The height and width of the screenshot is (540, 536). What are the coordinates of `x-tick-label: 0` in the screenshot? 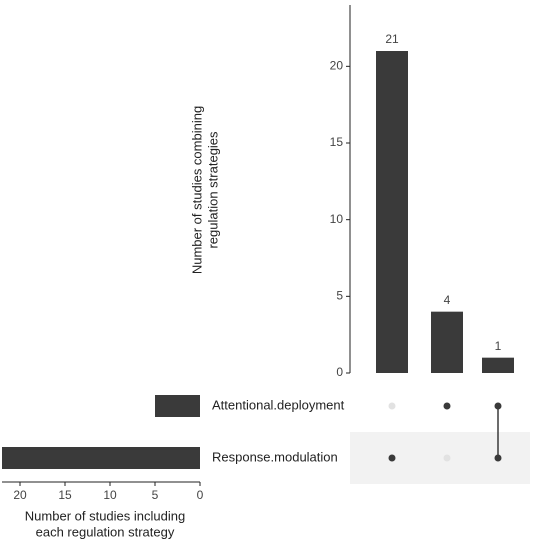 It's located at (200, 495).